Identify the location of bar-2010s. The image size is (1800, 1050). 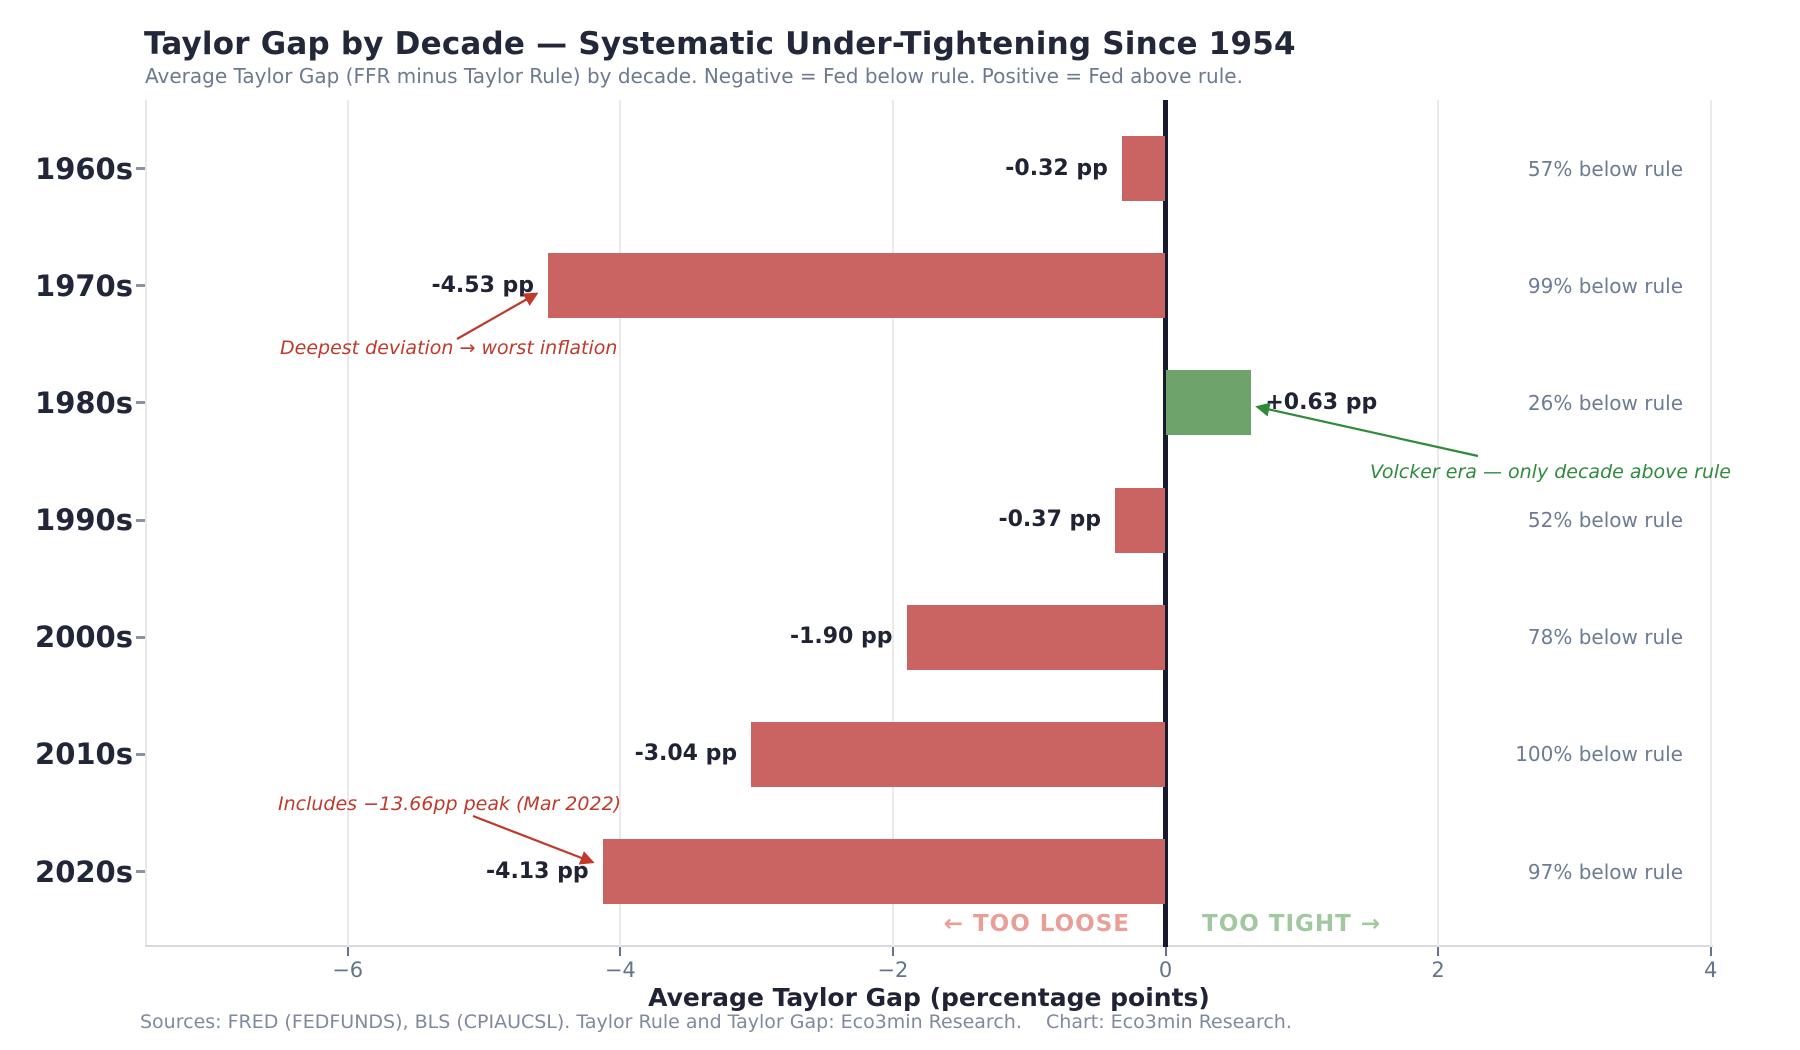
(958, 754).